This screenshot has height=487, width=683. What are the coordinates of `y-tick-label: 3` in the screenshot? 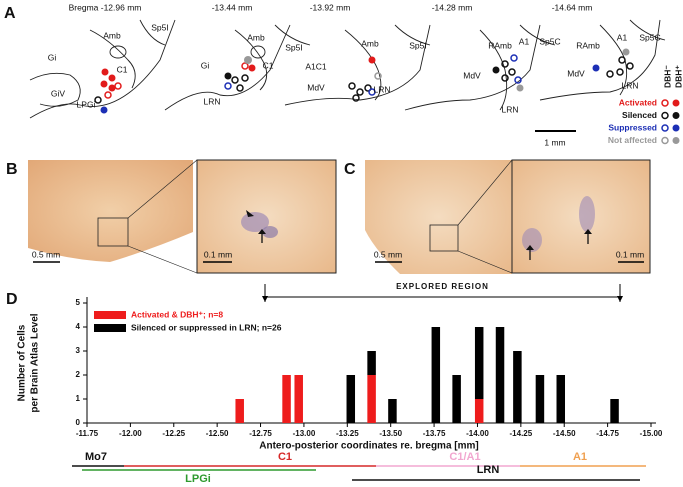 It's located at (78, 350).